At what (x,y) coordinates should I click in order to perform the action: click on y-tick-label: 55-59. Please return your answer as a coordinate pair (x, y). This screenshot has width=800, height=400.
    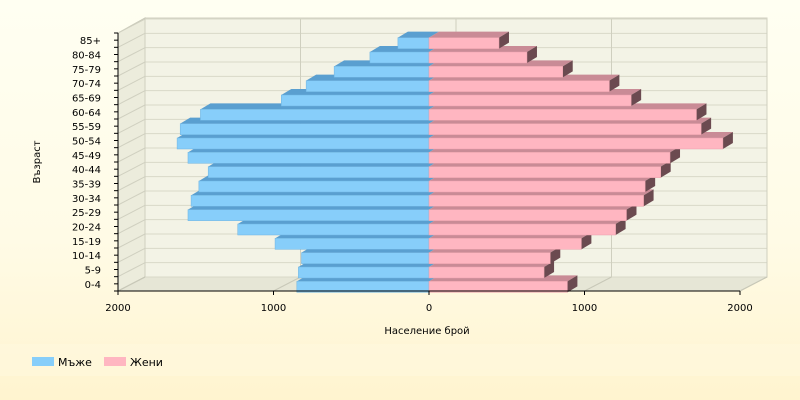
    Looking at the image, I should click on (86, 127).